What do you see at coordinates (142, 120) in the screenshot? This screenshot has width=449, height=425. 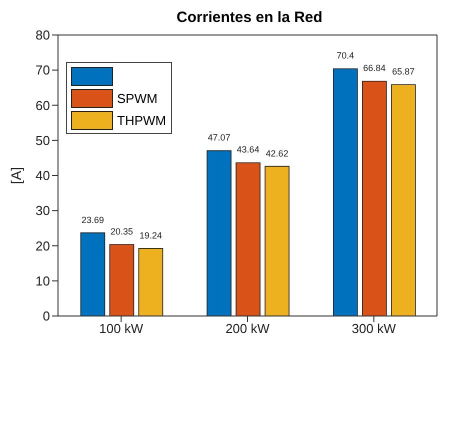 I see `legend-label: THPWM` at bounding box center [142, 120].